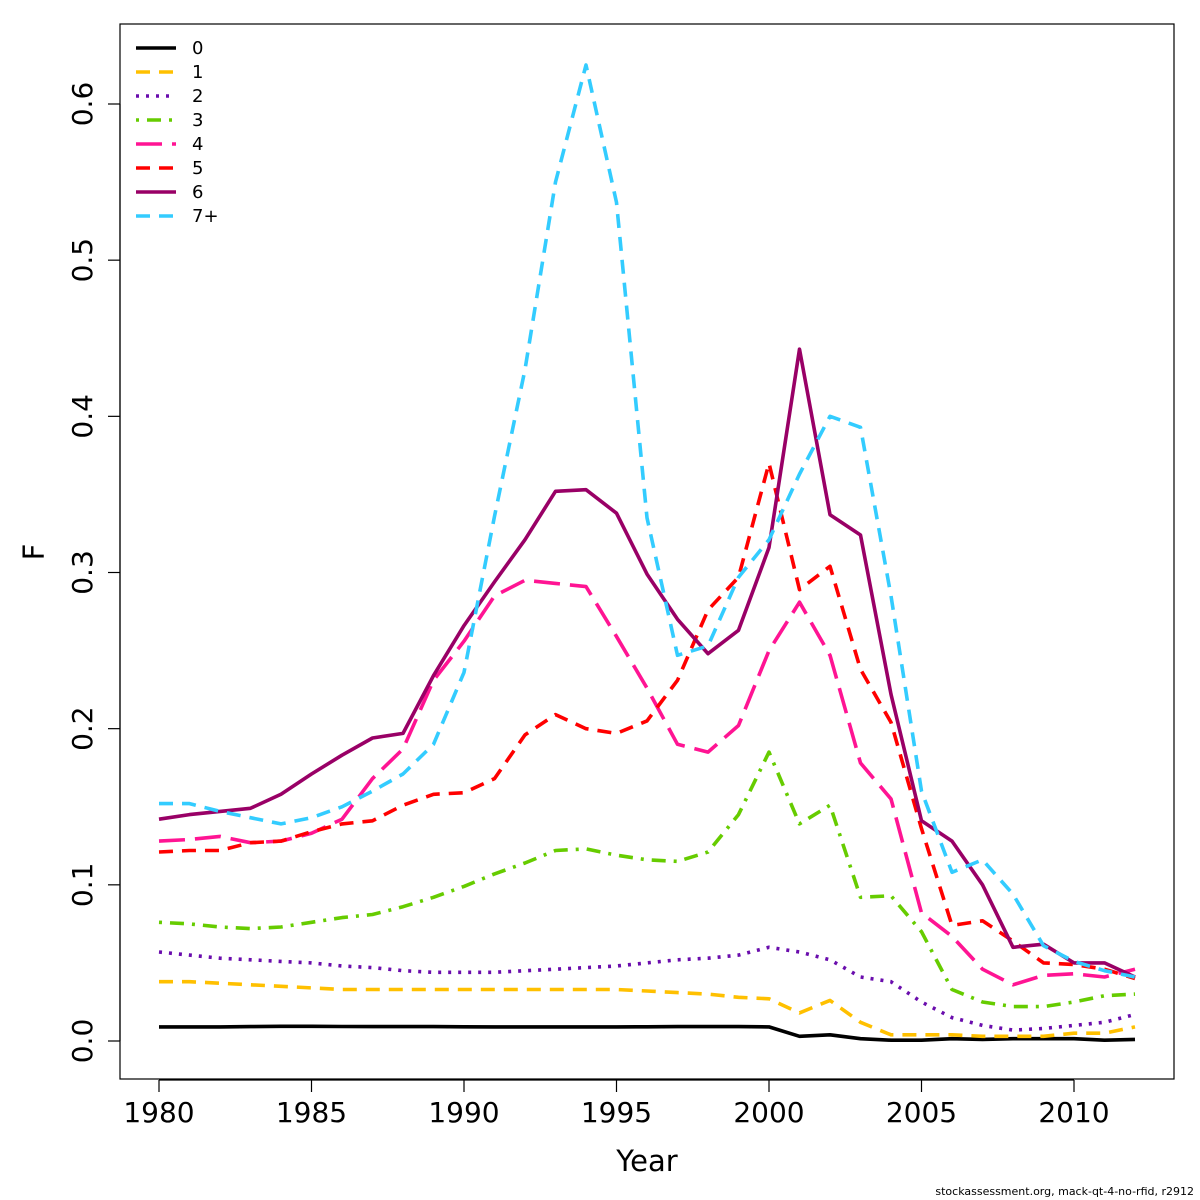 This screenshot has width=1200, height=1200. What do you see at coordinates (1073, 1112) in the screenshot?
I see `x-tick-label: 2010` at bounding box center [1073, 1112].